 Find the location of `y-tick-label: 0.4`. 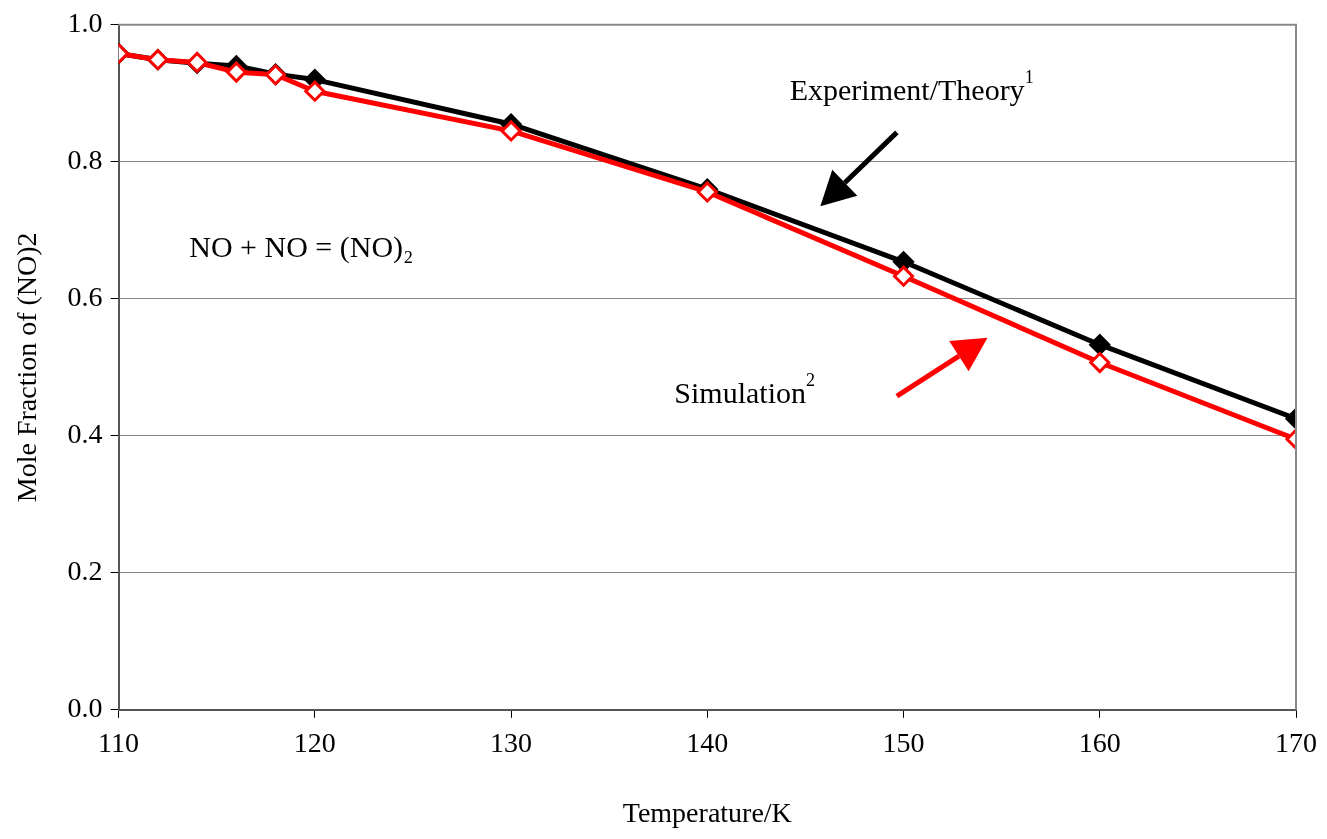

y-tick-label: 0.4 is located at coordinates (85, 434).